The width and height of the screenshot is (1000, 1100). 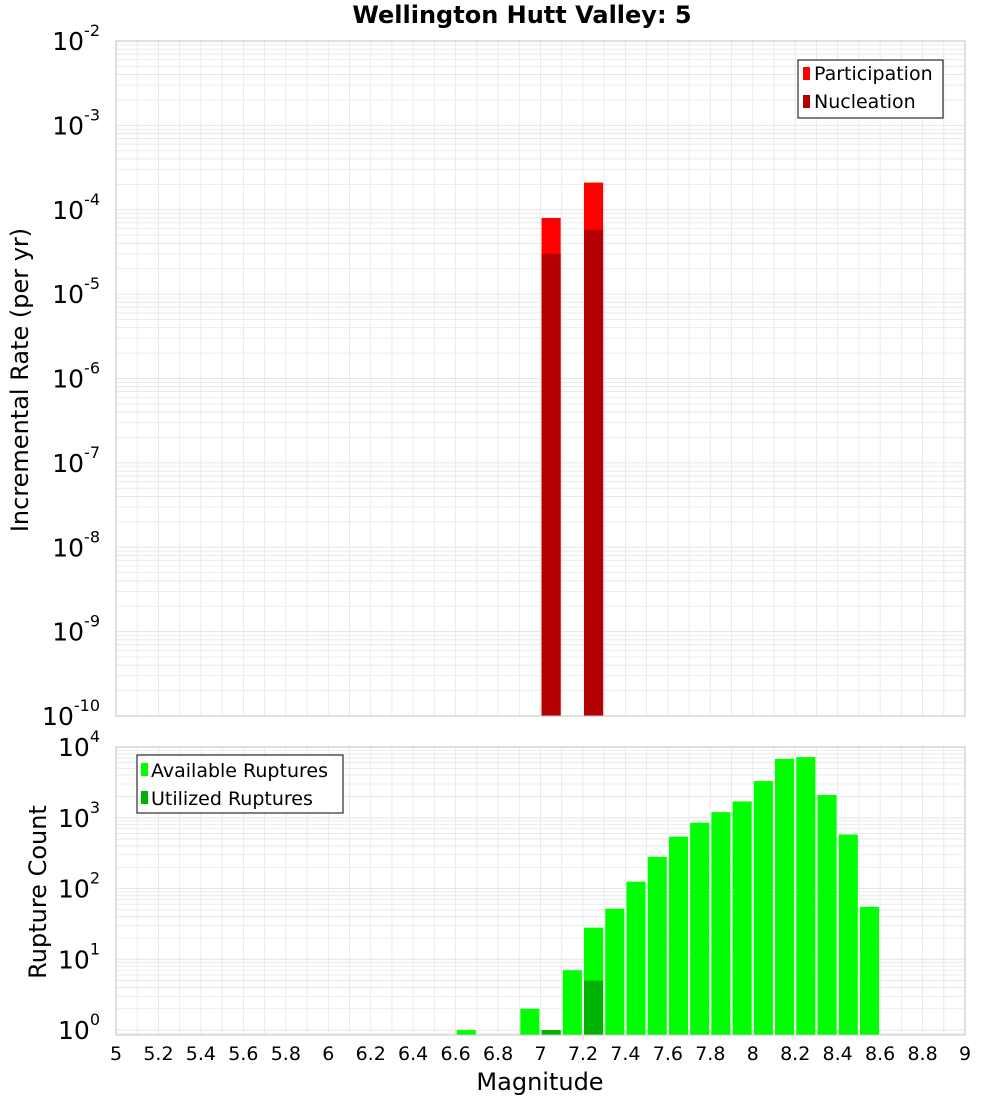 I want to click on top-y-tick-label: 10⁻⁹, so click(x=76, y=629).